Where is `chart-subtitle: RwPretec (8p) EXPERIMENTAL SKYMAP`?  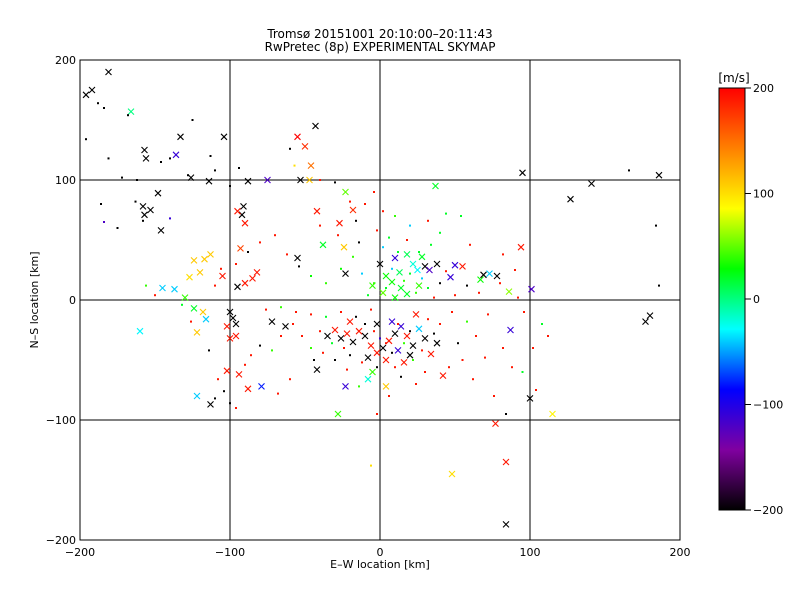
chart-subtitle: RwPretec (8p) EXPERIMENTAL SKYMAP is located at coordinates (380, 47).